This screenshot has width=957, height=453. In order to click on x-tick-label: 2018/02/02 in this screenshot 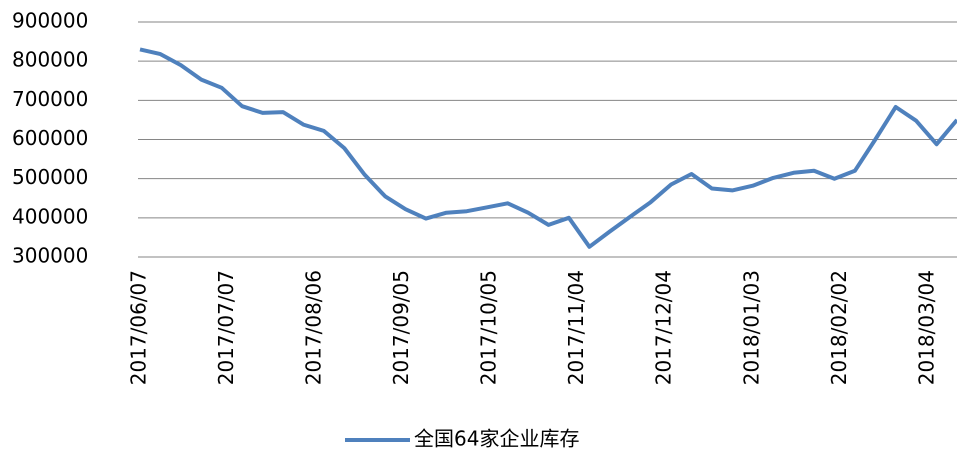, I will do `click(839, 327)`.